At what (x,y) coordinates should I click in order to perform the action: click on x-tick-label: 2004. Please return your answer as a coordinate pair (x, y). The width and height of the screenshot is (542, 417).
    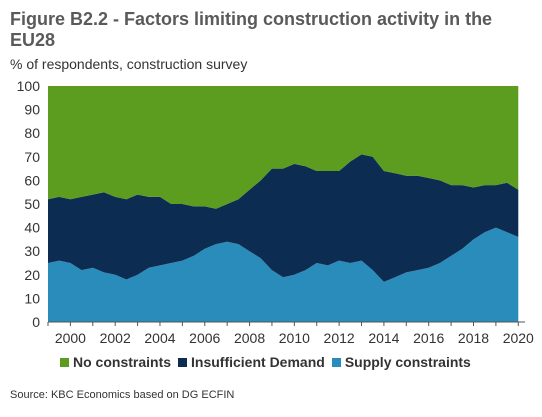
    Looking at the image, I should click on (159, 338).